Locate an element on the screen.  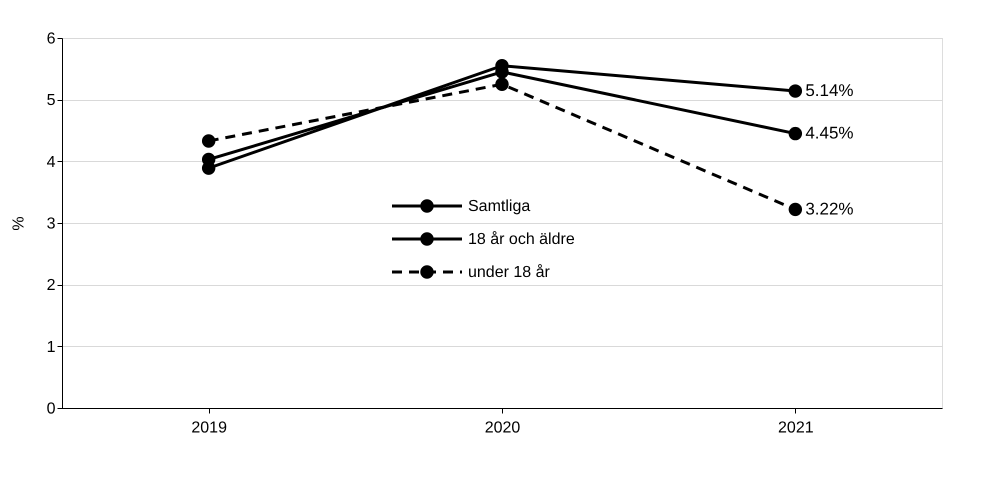
y-tick-label: 1 is located at coordinates (51, 347).